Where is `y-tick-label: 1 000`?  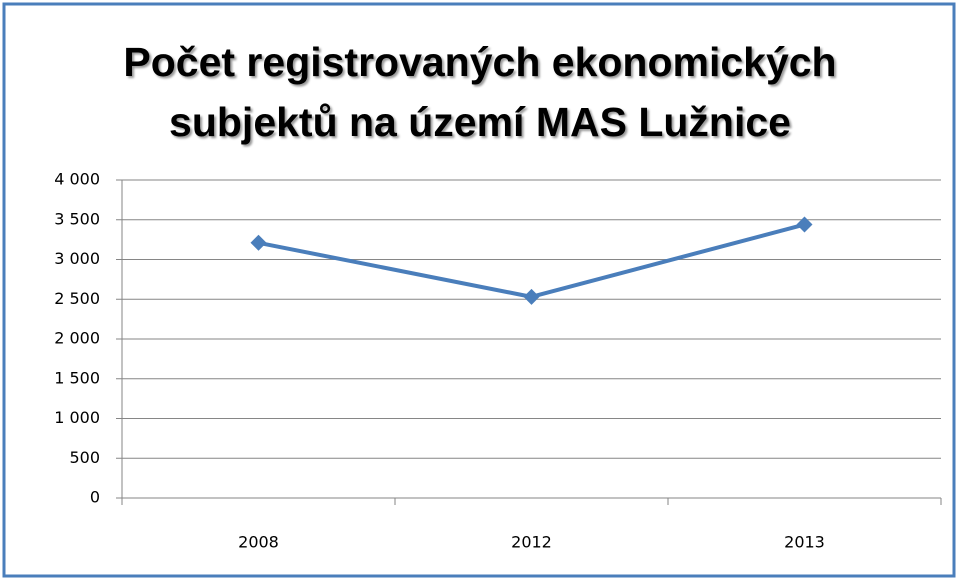 y-tick-label: 1 000 is located at coordinates (77, 417).